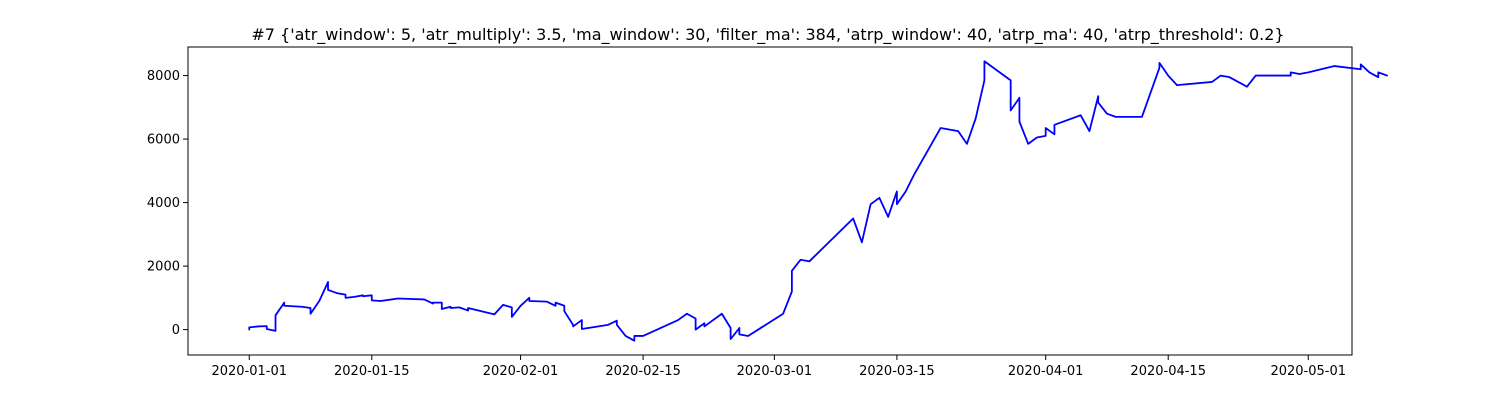  What do you see at coordinates (163, 203) in the screenshot?
I see `y-tick-label: 4000` at bounding box center [163, 203].